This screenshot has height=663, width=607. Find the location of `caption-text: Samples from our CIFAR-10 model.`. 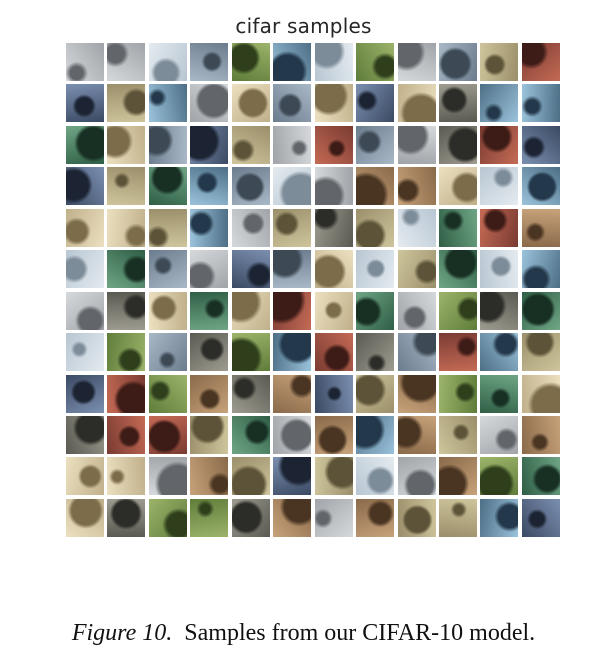

caption-text: Samples from our CIFAR-10 model. is located at coordinates (360, 633).